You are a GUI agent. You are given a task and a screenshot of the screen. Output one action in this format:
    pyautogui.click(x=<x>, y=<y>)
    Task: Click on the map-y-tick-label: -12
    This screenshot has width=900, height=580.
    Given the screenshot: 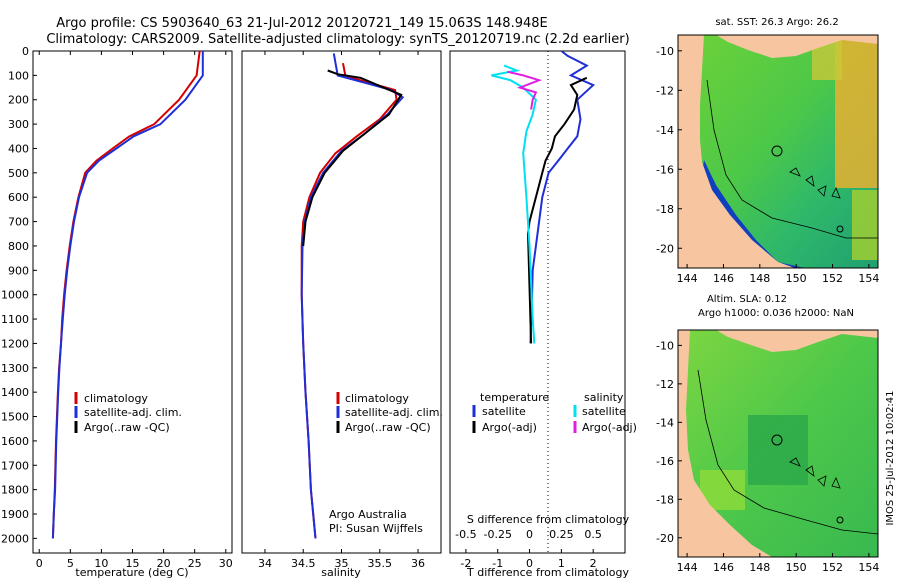 What is the action you would take?
    pyautogui.click(x=665, y=90)
    